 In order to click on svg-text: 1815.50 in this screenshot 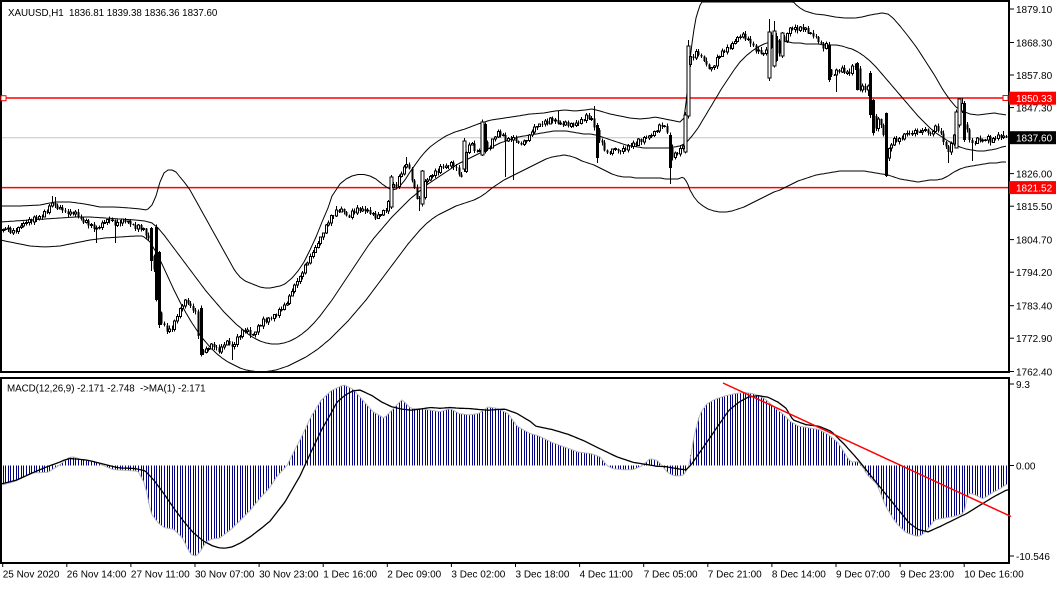, I will do `click(1034, 207)`.